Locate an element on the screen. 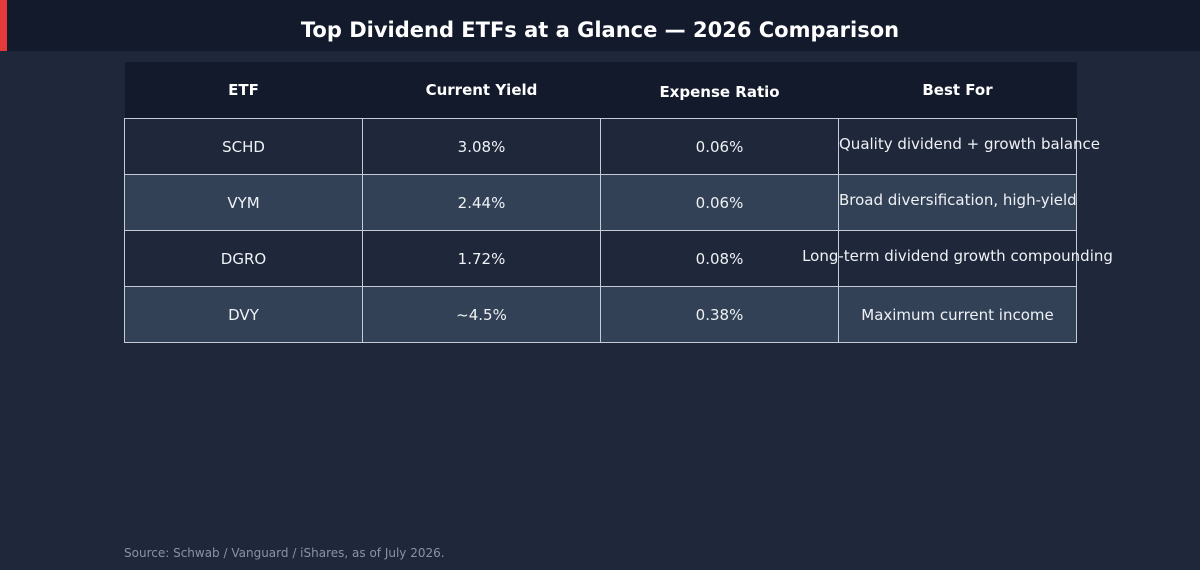 The image size is (1200, 570). cell-etf: VYM is located at coordinates (243, 202).